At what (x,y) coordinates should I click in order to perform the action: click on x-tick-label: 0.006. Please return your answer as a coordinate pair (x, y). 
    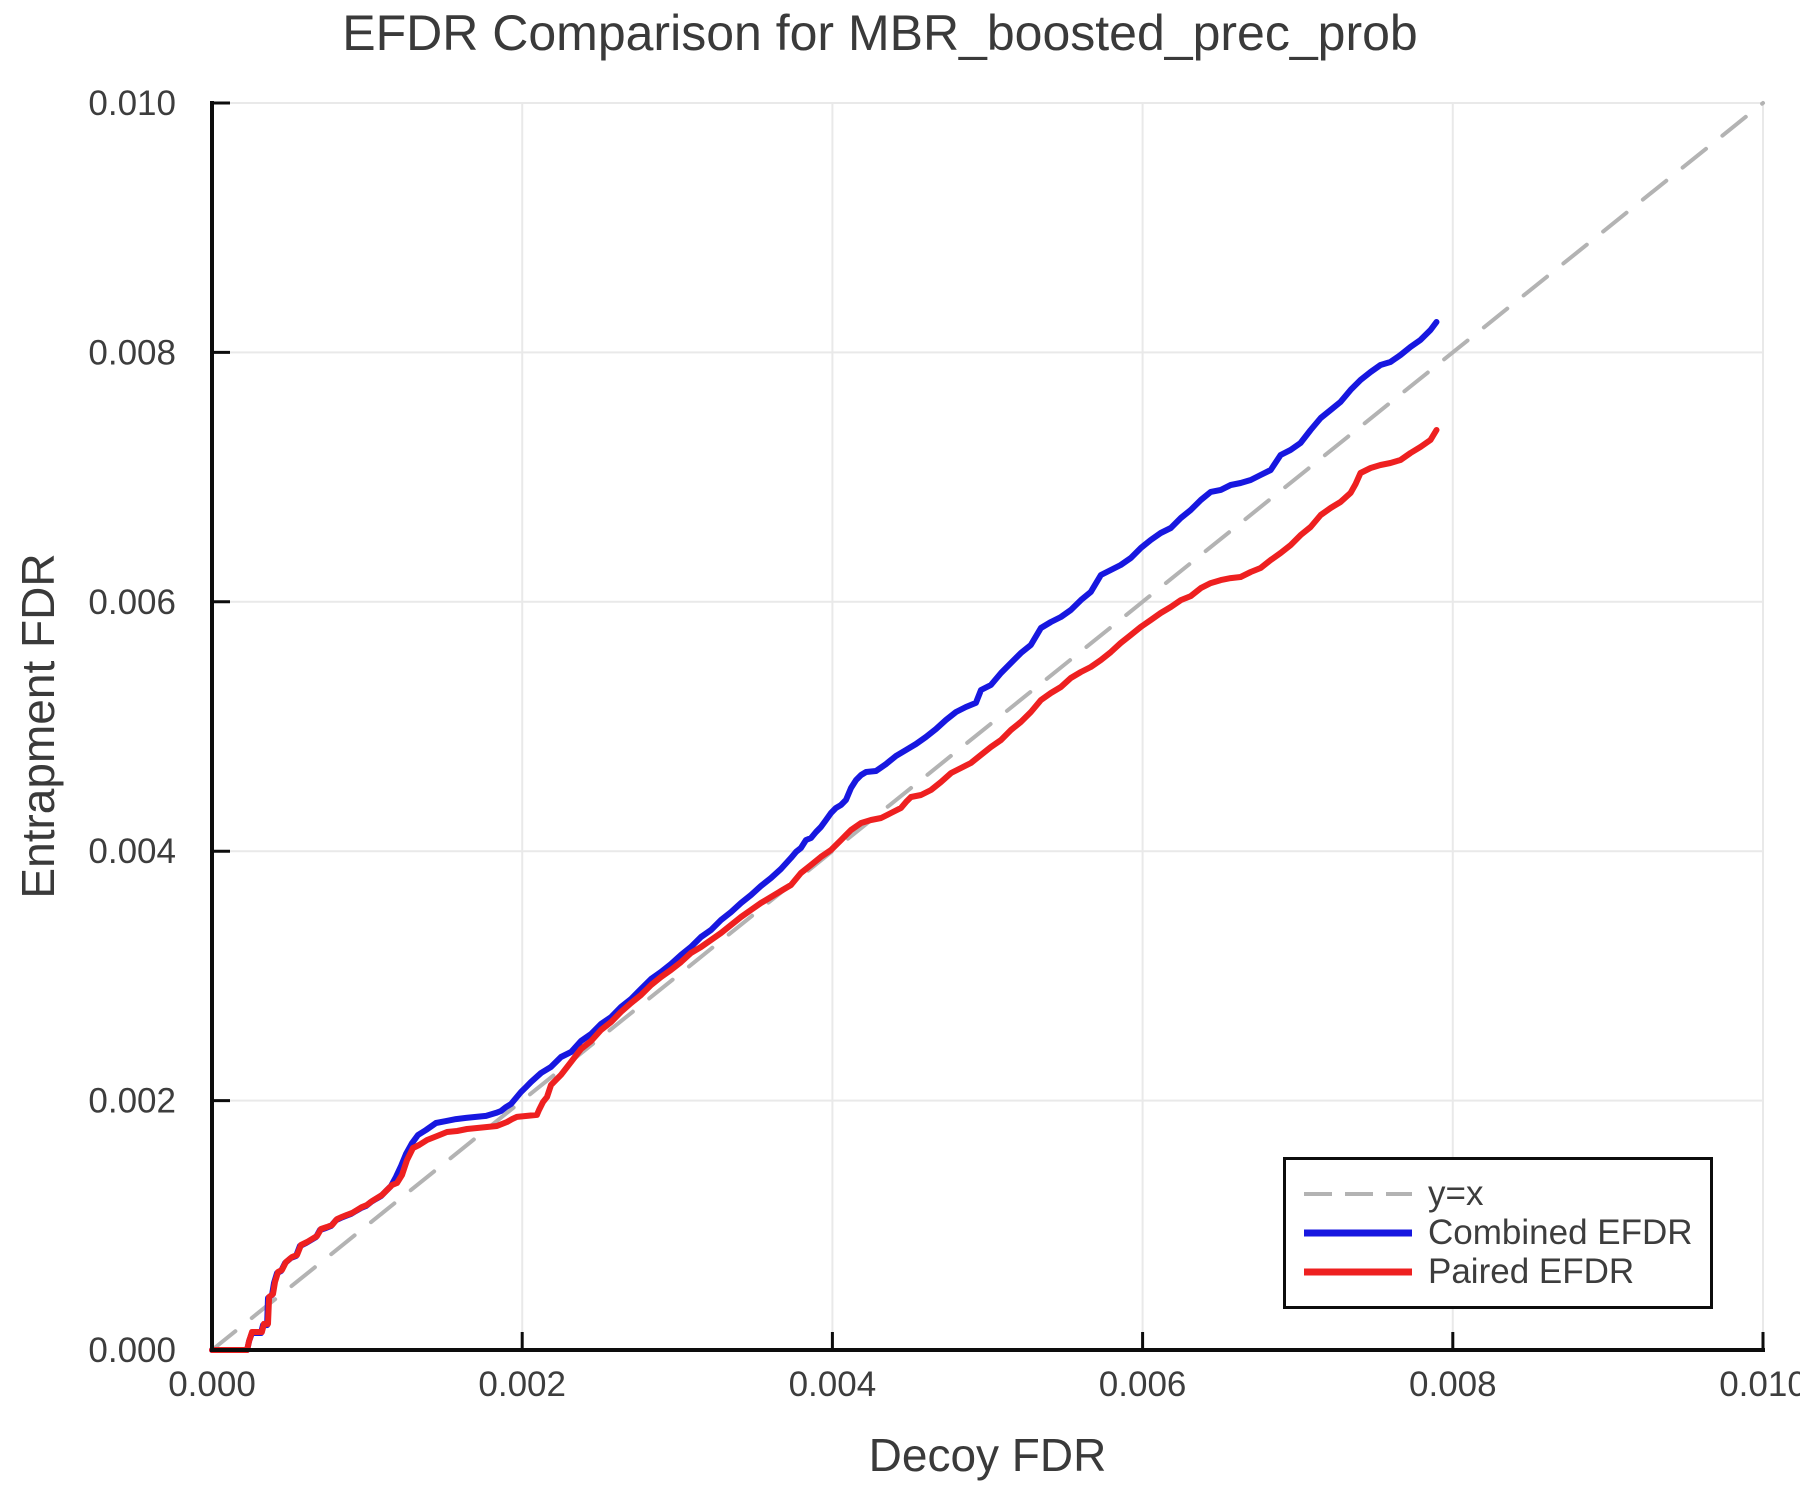
    Looking at the image, I should click on (1143, 1384).